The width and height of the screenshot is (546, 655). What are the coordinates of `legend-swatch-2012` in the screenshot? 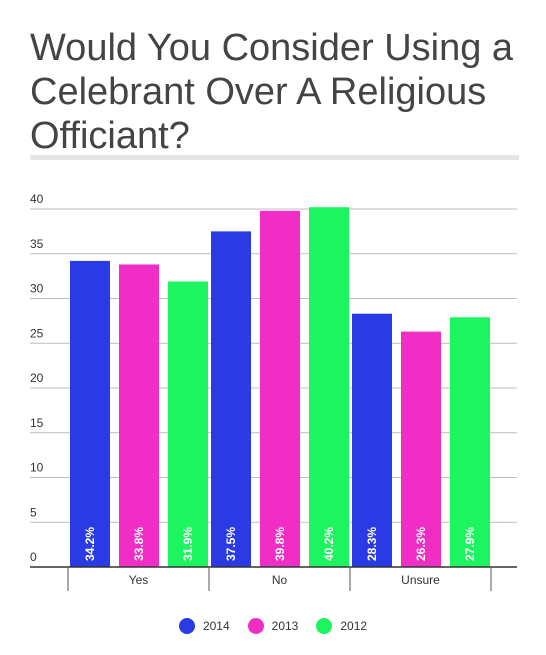 It's located at (324, 626).